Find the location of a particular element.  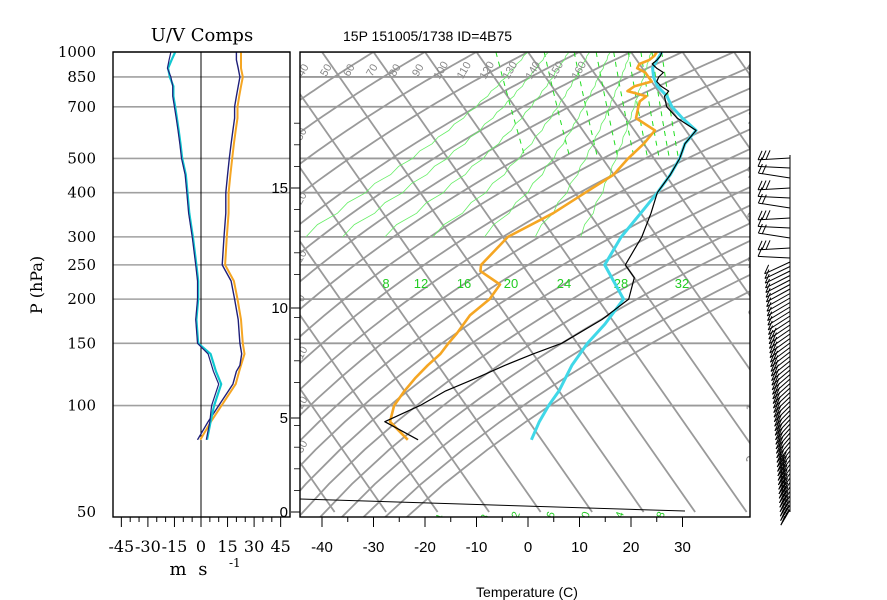

uv-pressure-tick-label: 300 is located at coordinates (81, 237).